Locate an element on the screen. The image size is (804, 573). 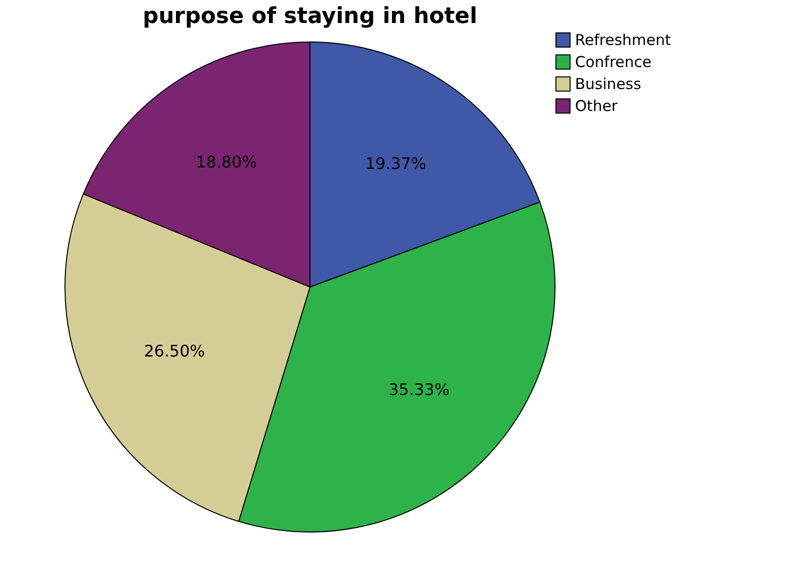
legend-label: Other is located at coordinates (596, 106).